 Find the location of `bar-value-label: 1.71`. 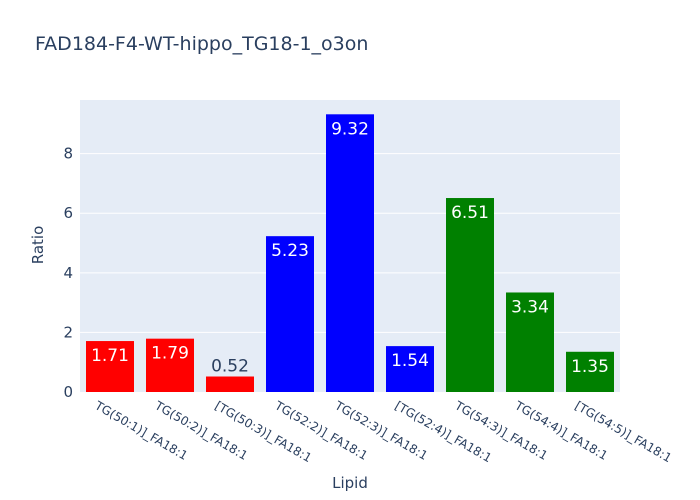

bar-value-label: 1.71 is located at coordinates (110, 356).